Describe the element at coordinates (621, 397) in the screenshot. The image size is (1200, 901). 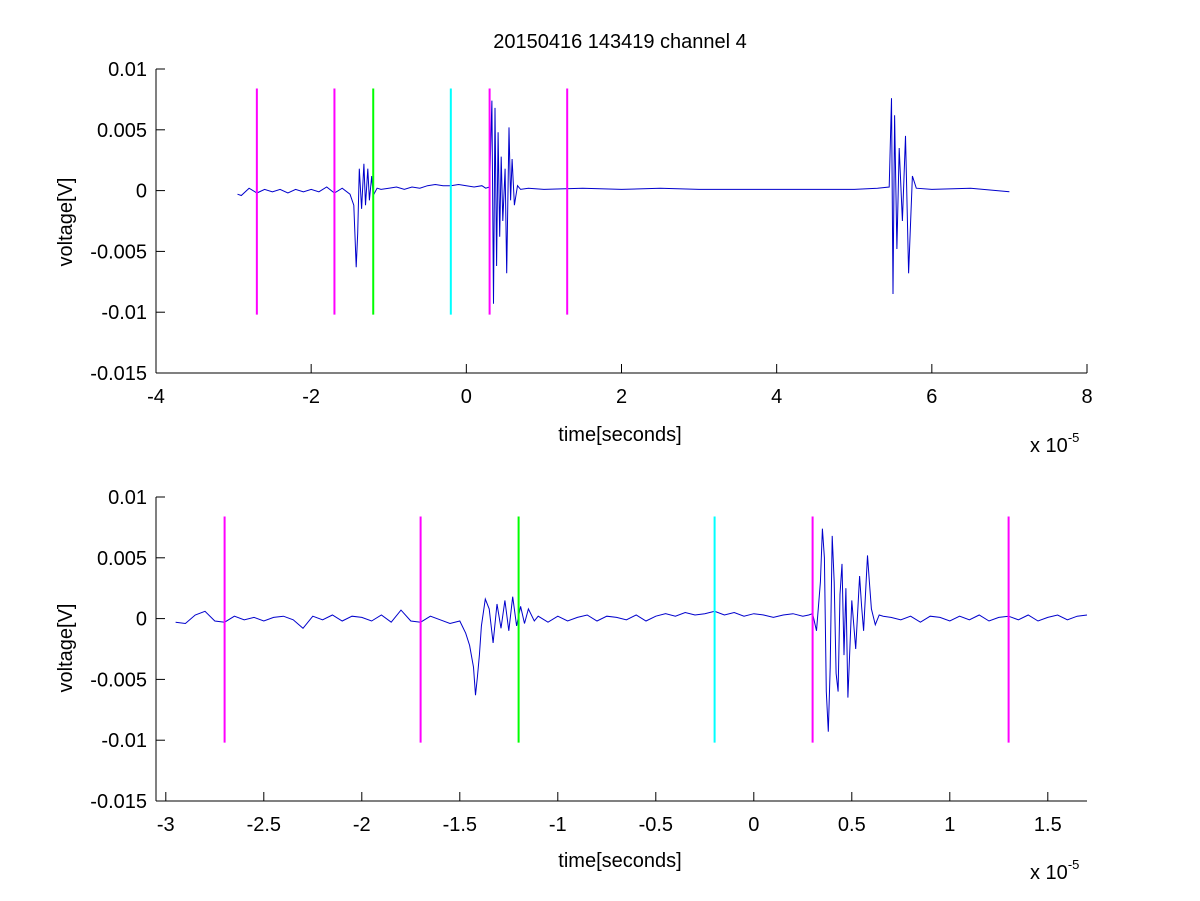
I see `x-tick-label: 2` at that location.